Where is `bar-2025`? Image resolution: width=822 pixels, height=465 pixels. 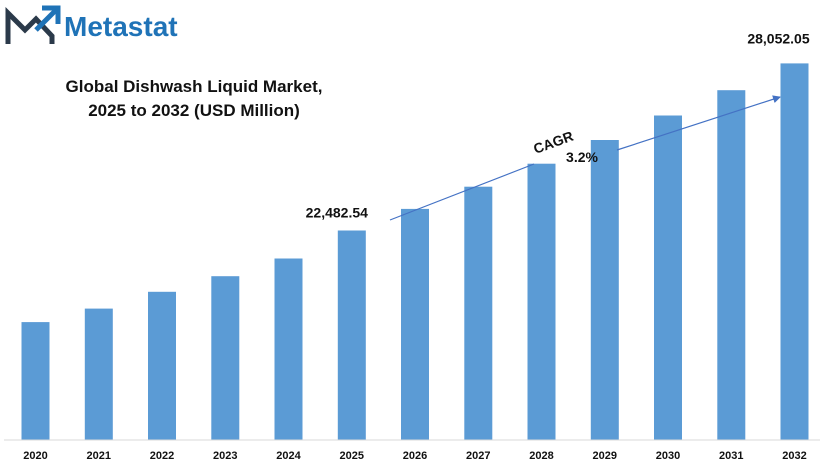
bar-2025 is located at coordinates (351, 335).